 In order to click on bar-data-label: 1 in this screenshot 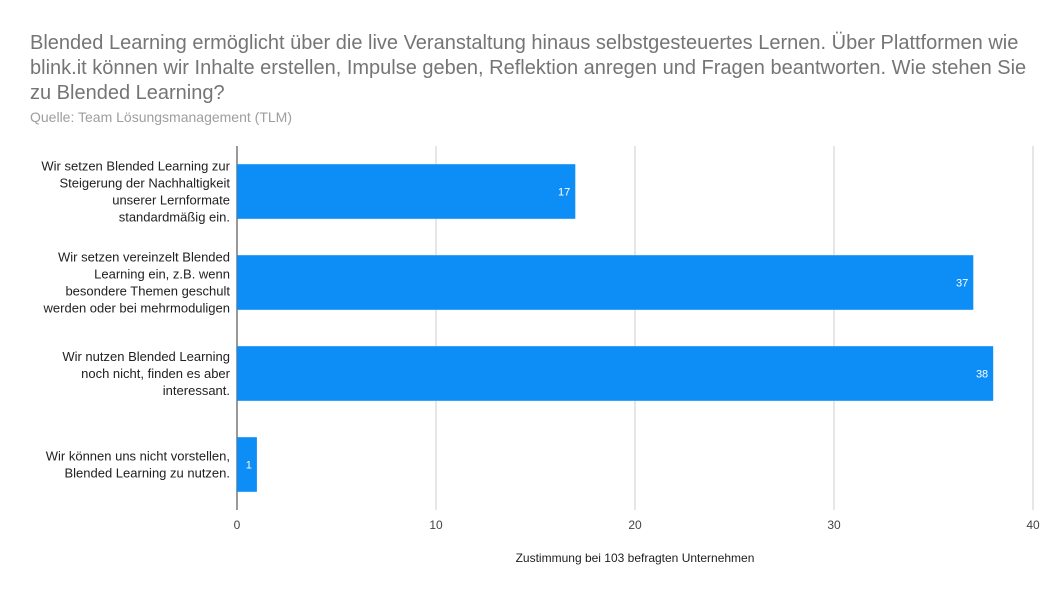, I will do `click(249, 466)`.